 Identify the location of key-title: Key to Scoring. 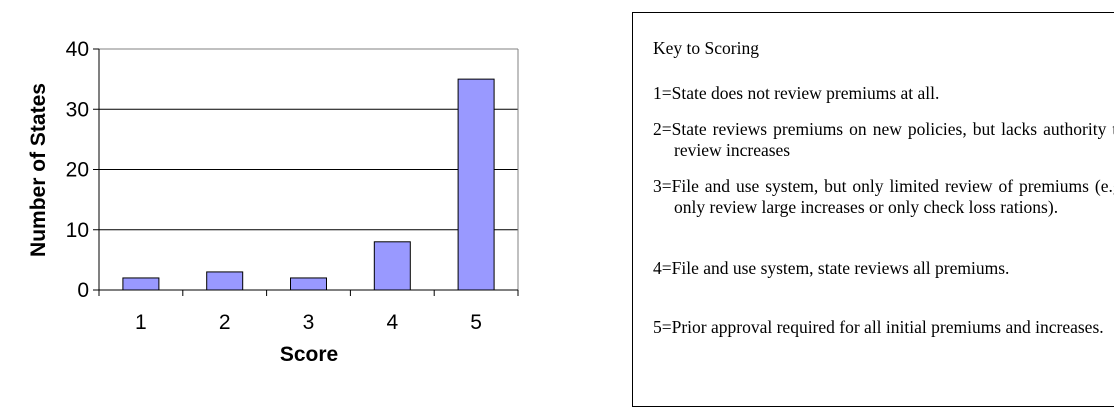
(706, 48).